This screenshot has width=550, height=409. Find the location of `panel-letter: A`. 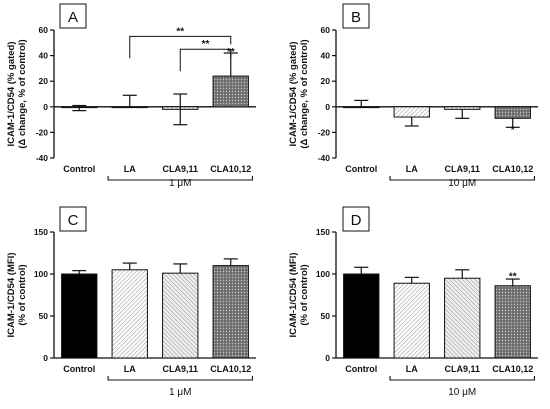

panel-letter: A is located at coordinates (73, 17).